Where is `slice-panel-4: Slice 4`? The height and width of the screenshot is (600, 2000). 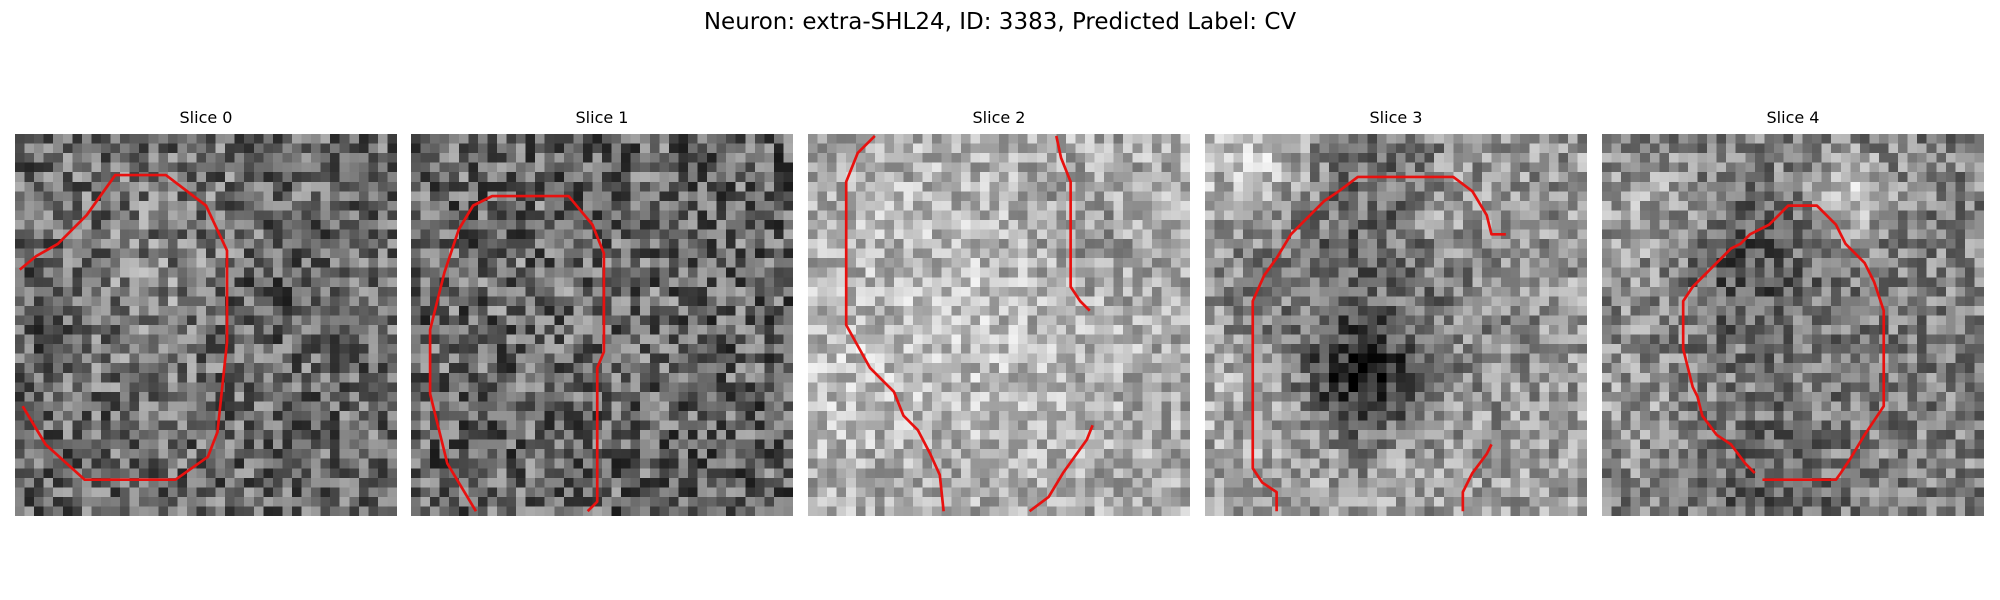
slice-panel-4: Slice 4 is located at coordinates (1793, 118).